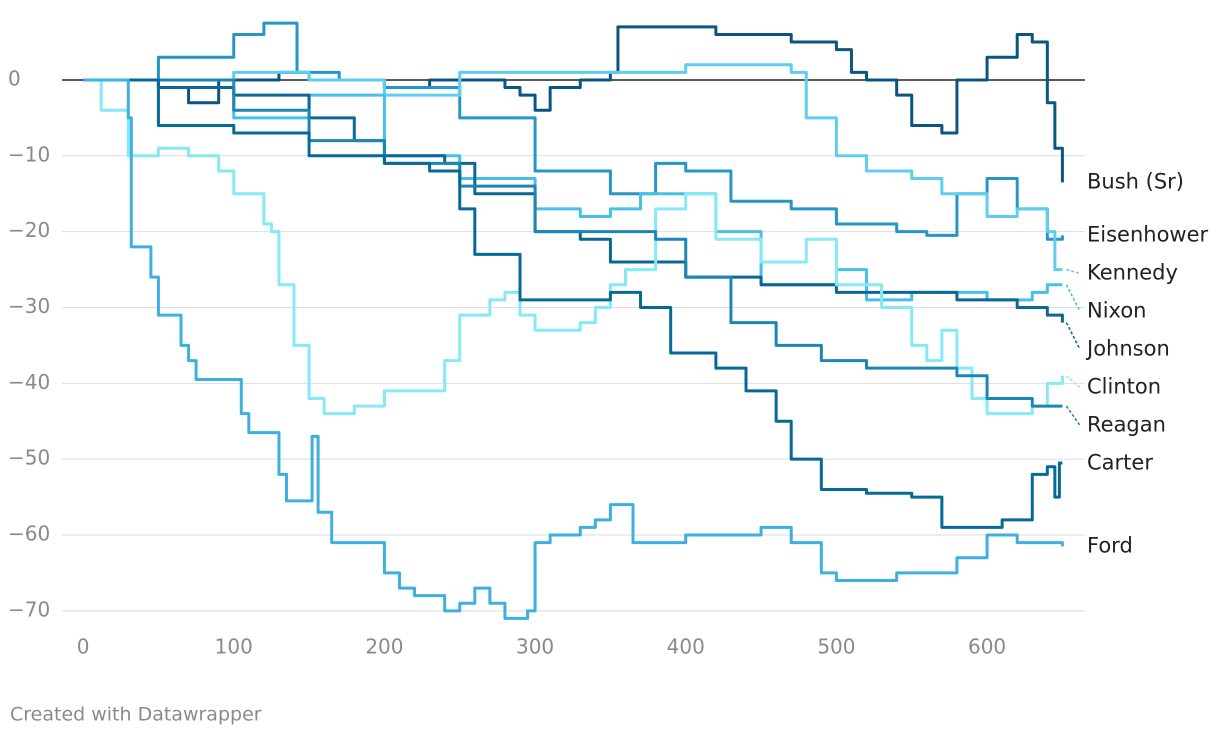 The image size is (1220, 738). What do you see at coordinates (1148, 234) in the screenshot?
I see `series-label: Eisenhower` at bounding box center [1148, 234].